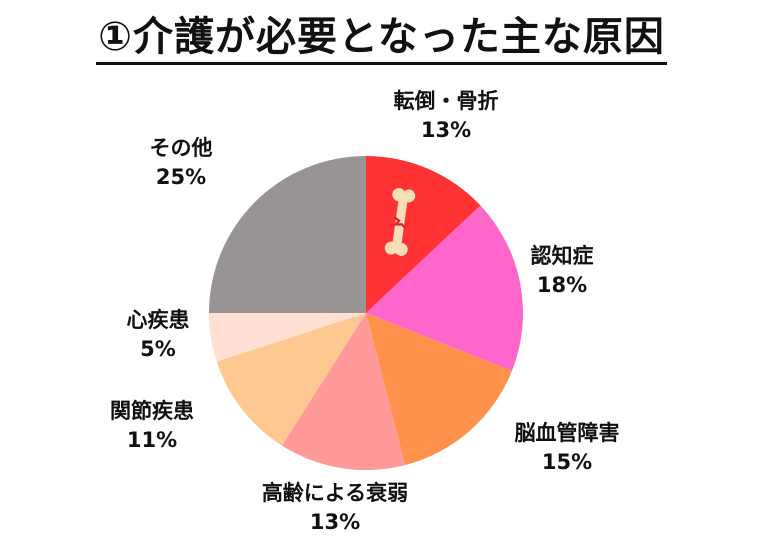  Describe the element at coordinates (158, 320) in the screenshot. I see `slice-label: 心疾患` at that location.